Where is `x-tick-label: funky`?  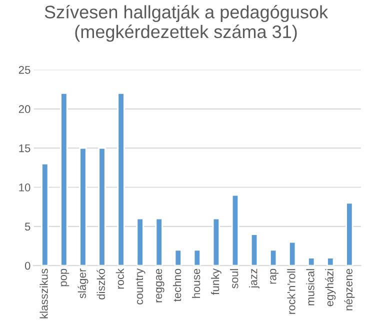 x-tick-label: funky is located at coordinates (216, 281).